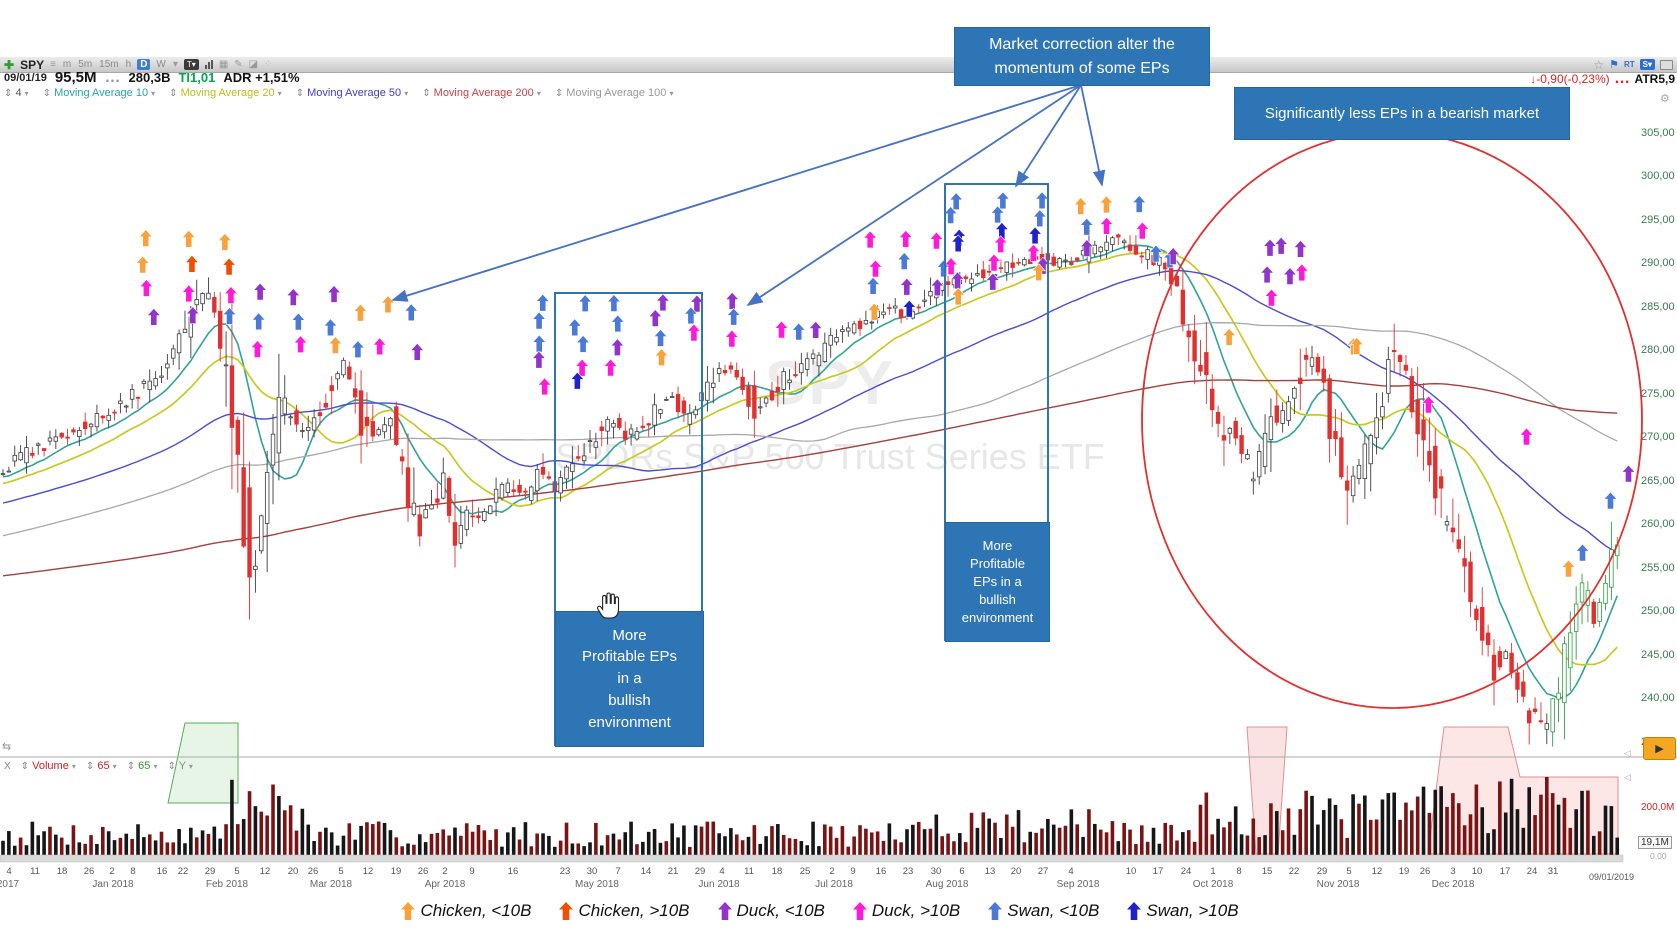 Image resolution: width=1677 pixels, height=941 pixels. I want to click on strategy-badge: S▾, so click(1647, 64).